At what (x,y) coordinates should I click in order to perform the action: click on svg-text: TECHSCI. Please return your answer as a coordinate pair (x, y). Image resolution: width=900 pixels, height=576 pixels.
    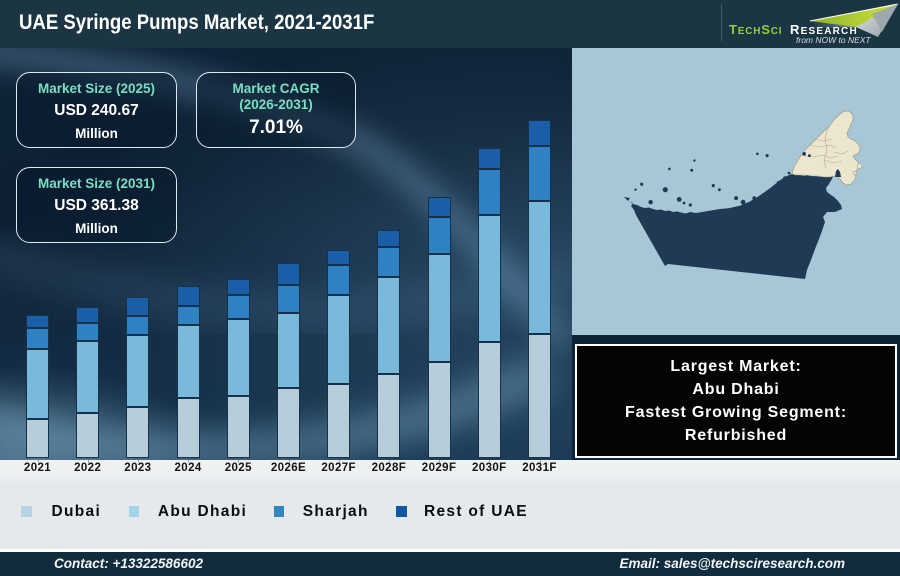
    Looking at the image, I should click on (755, 29).